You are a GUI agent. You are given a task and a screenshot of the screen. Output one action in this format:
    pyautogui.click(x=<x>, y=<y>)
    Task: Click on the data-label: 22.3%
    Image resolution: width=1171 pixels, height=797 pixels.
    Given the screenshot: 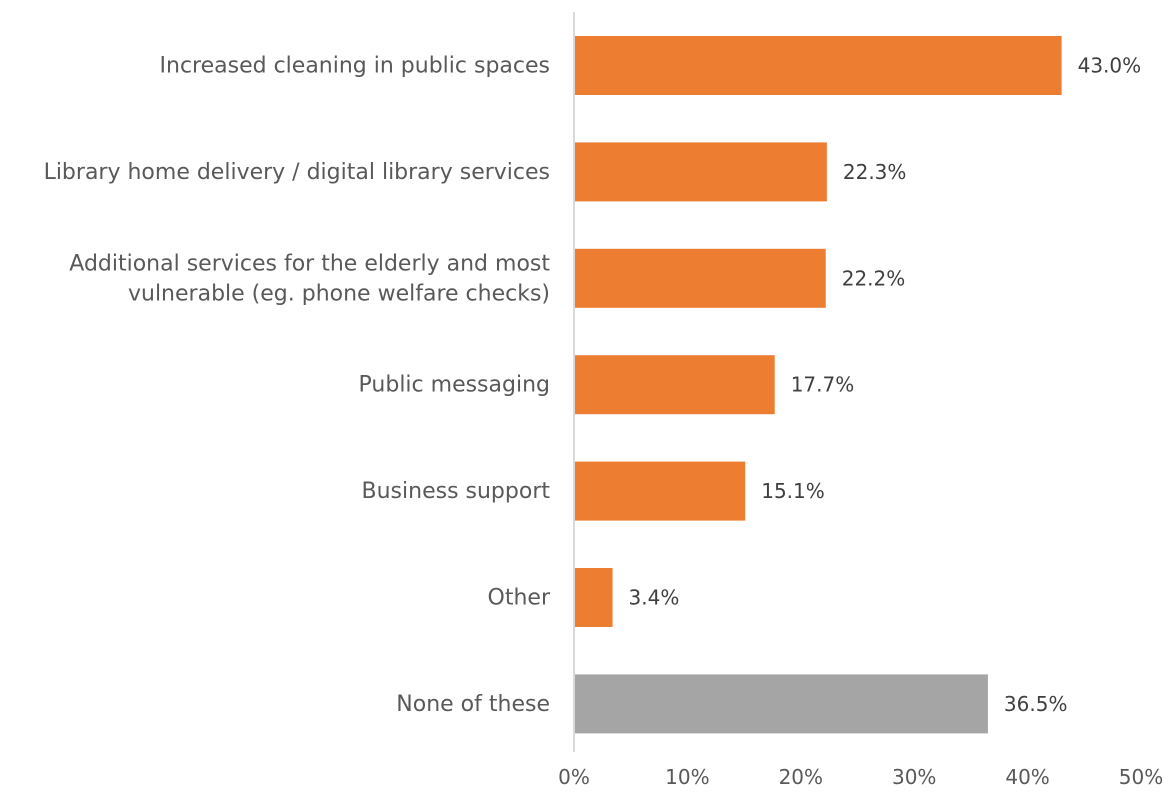 What is the action you would take?
    pyautogui.click(x=875, y=172)
    